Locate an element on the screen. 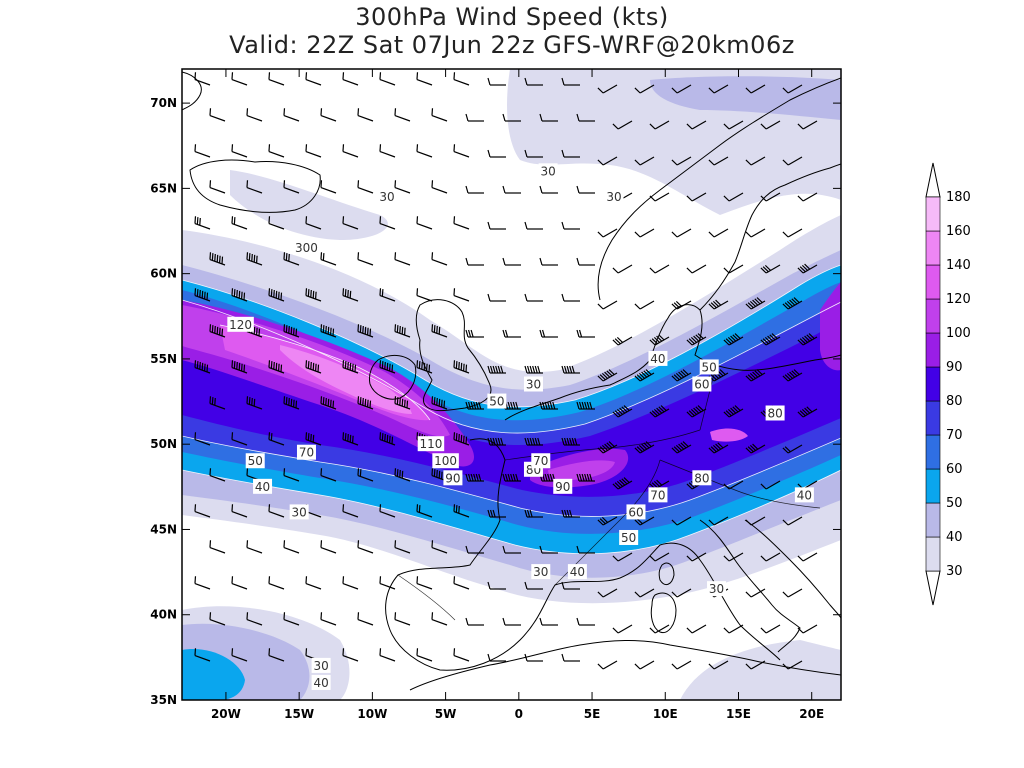 This screenshot has width=1024, height=768. contour-label-text: 90 is located at coordinates (452, 478).